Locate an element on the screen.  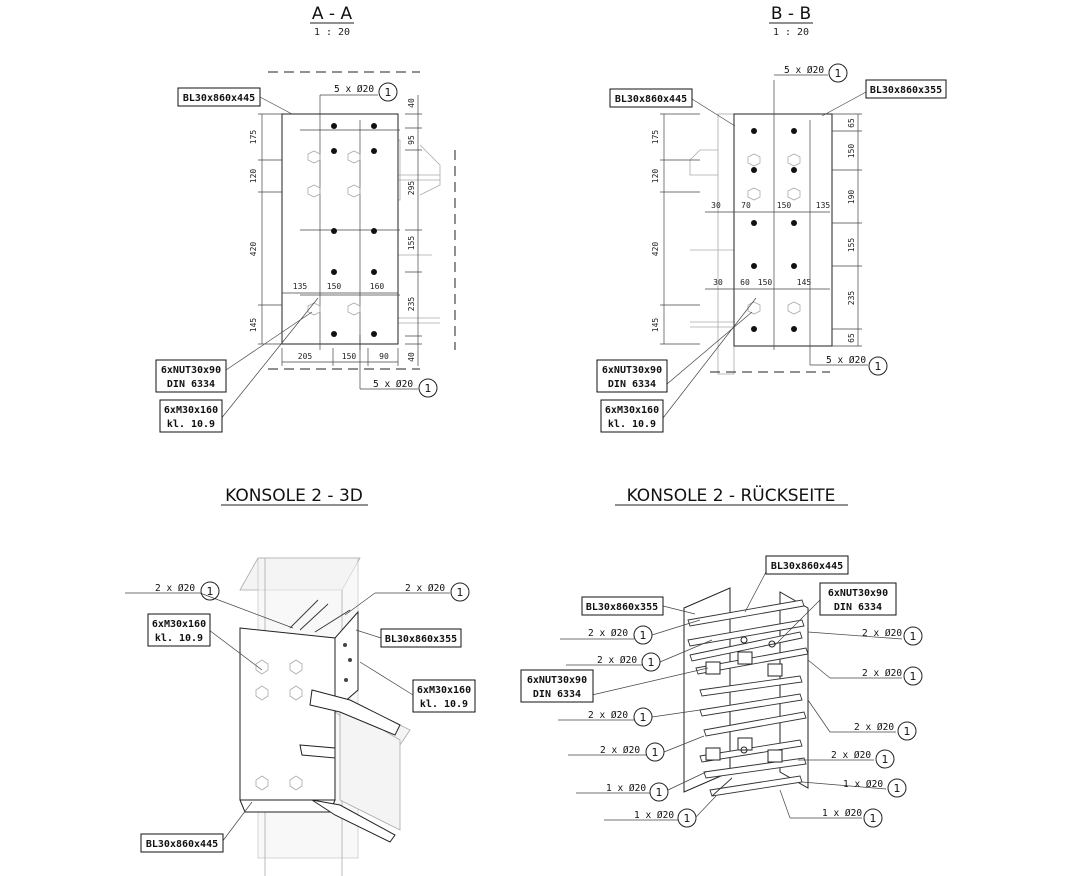
label-3d-m30-left: 6xM30x160 kl. 10.9 is located at coordinates (205, 642).